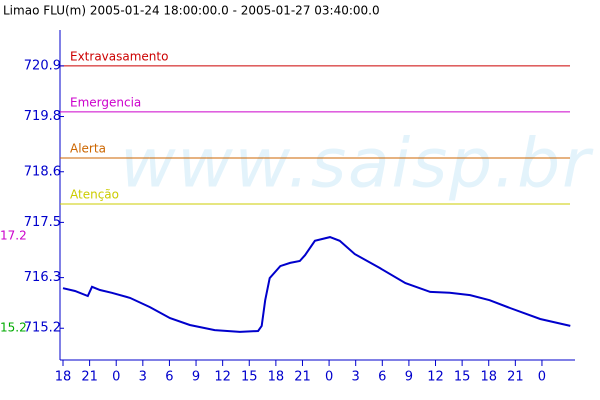 This screenshot has width=600, height=400. What do you see at coordinates (42, 328) in the screenshot?
I see `y-tick-label: 715.2` at bounding box center [42, 328].